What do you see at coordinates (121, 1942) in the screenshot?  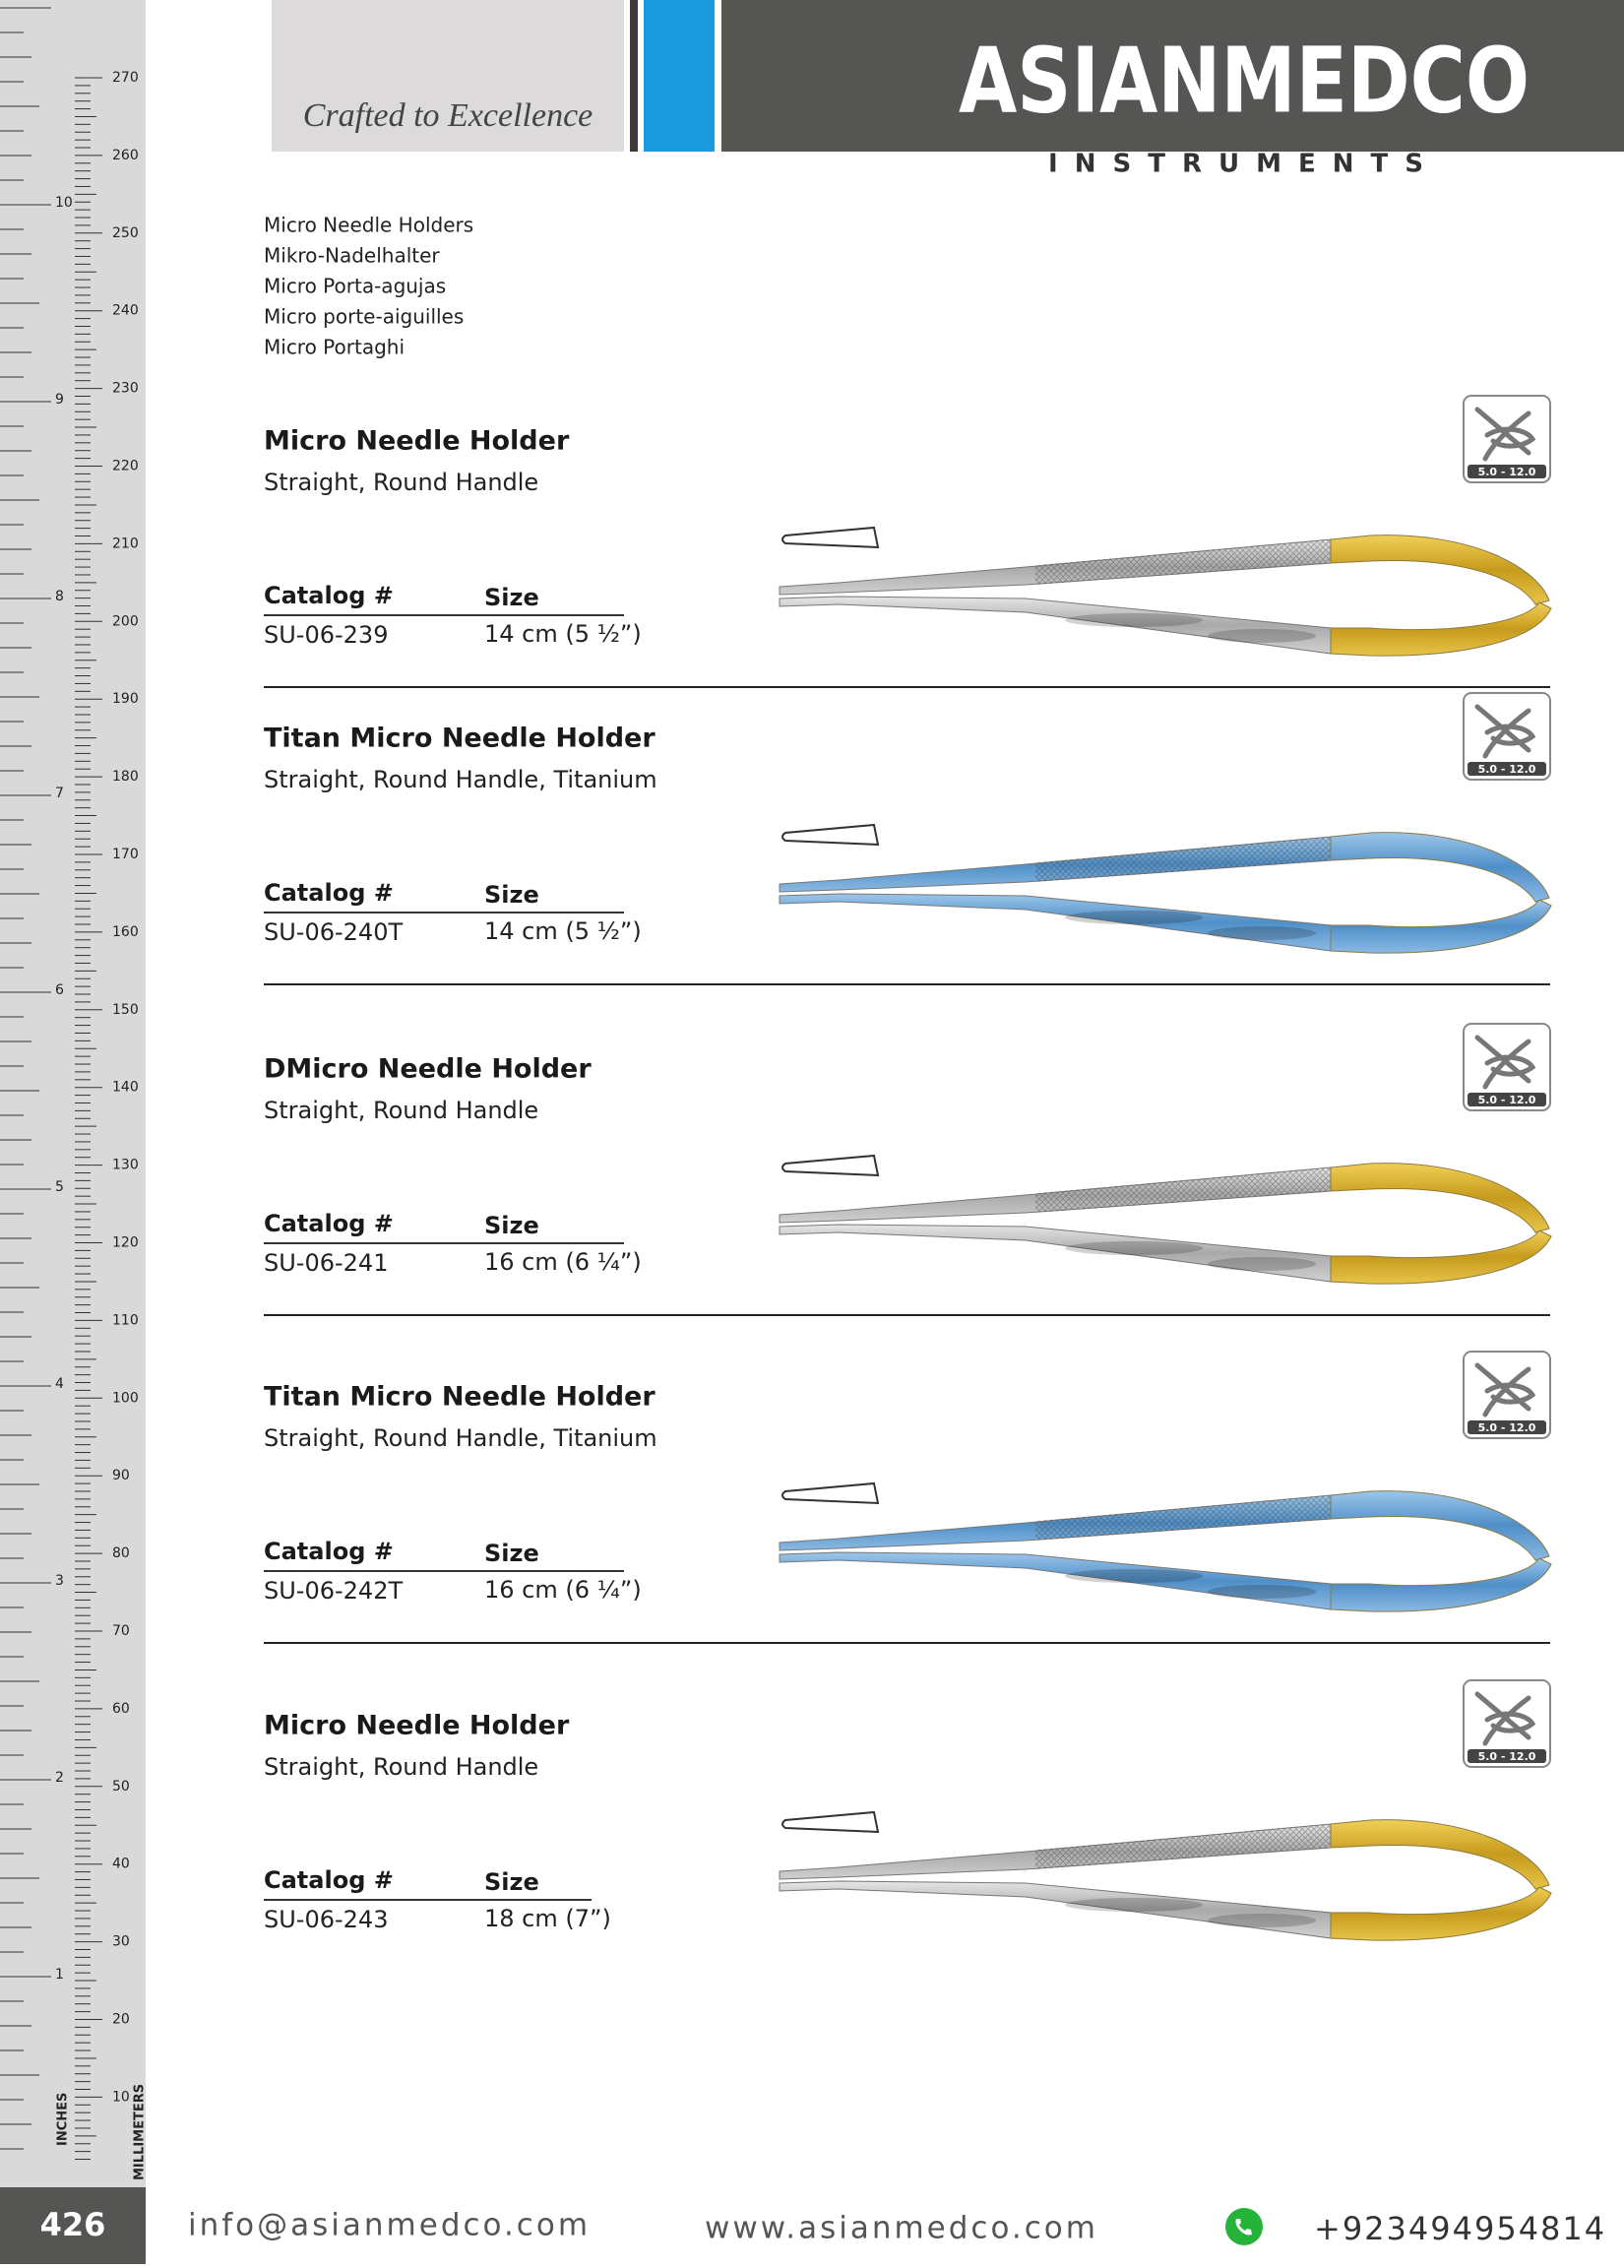 I see `mm-label: 30` at bounding box center [121, 1942].